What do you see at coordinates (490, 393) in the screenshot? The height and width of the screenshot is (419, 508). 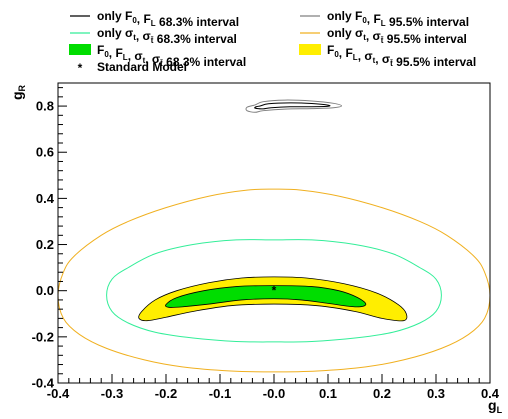 I see `x-tick-label: 0.4` at bounding box center [490, 393].